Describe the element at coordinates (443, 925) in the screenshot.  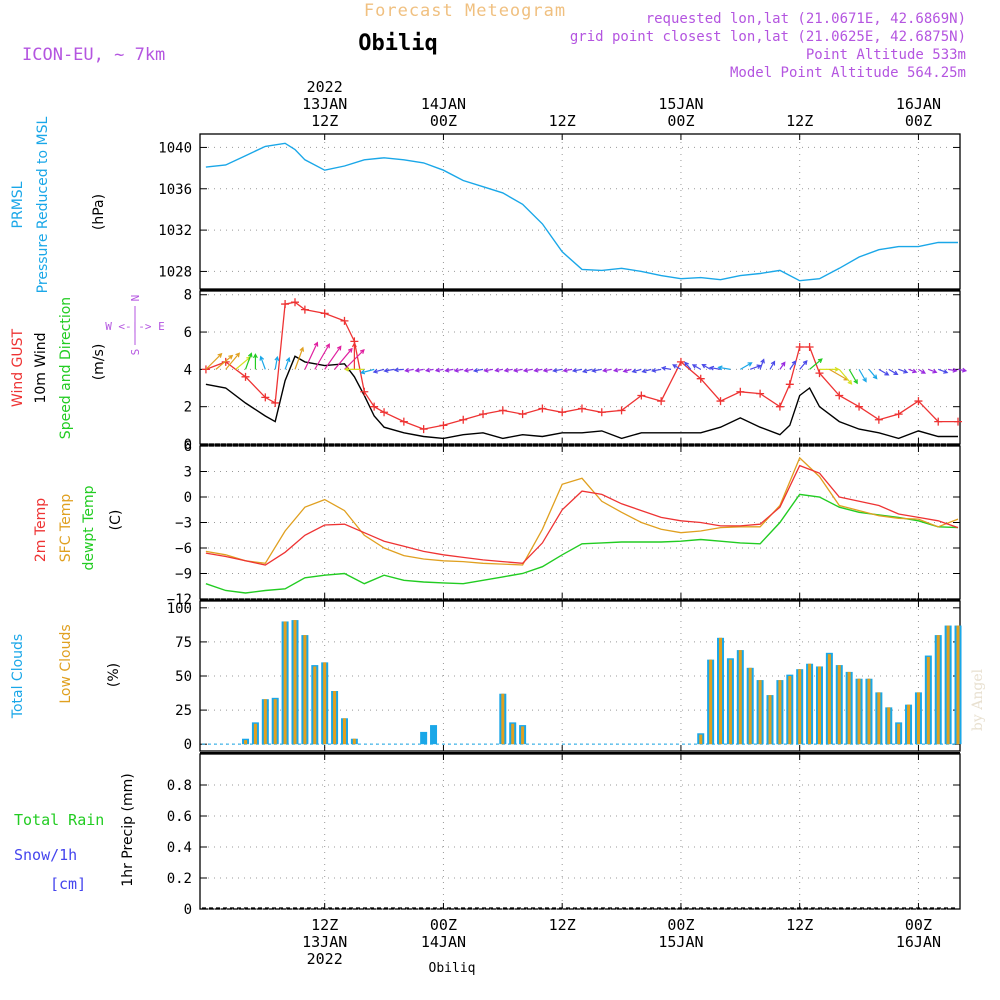
I see `time-label-bottom: 00Z` at that location.